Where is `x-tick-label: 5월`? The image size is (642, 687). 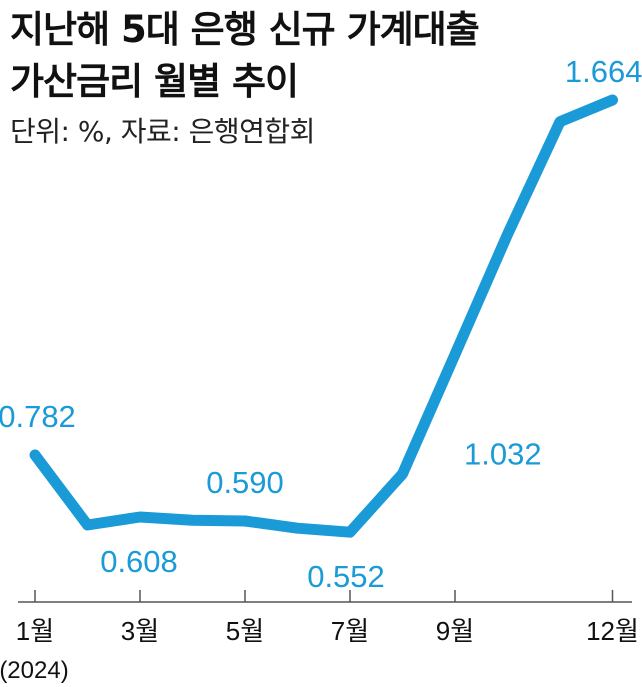 x-tick-label: 5월 is located at coordinates (245, 631).